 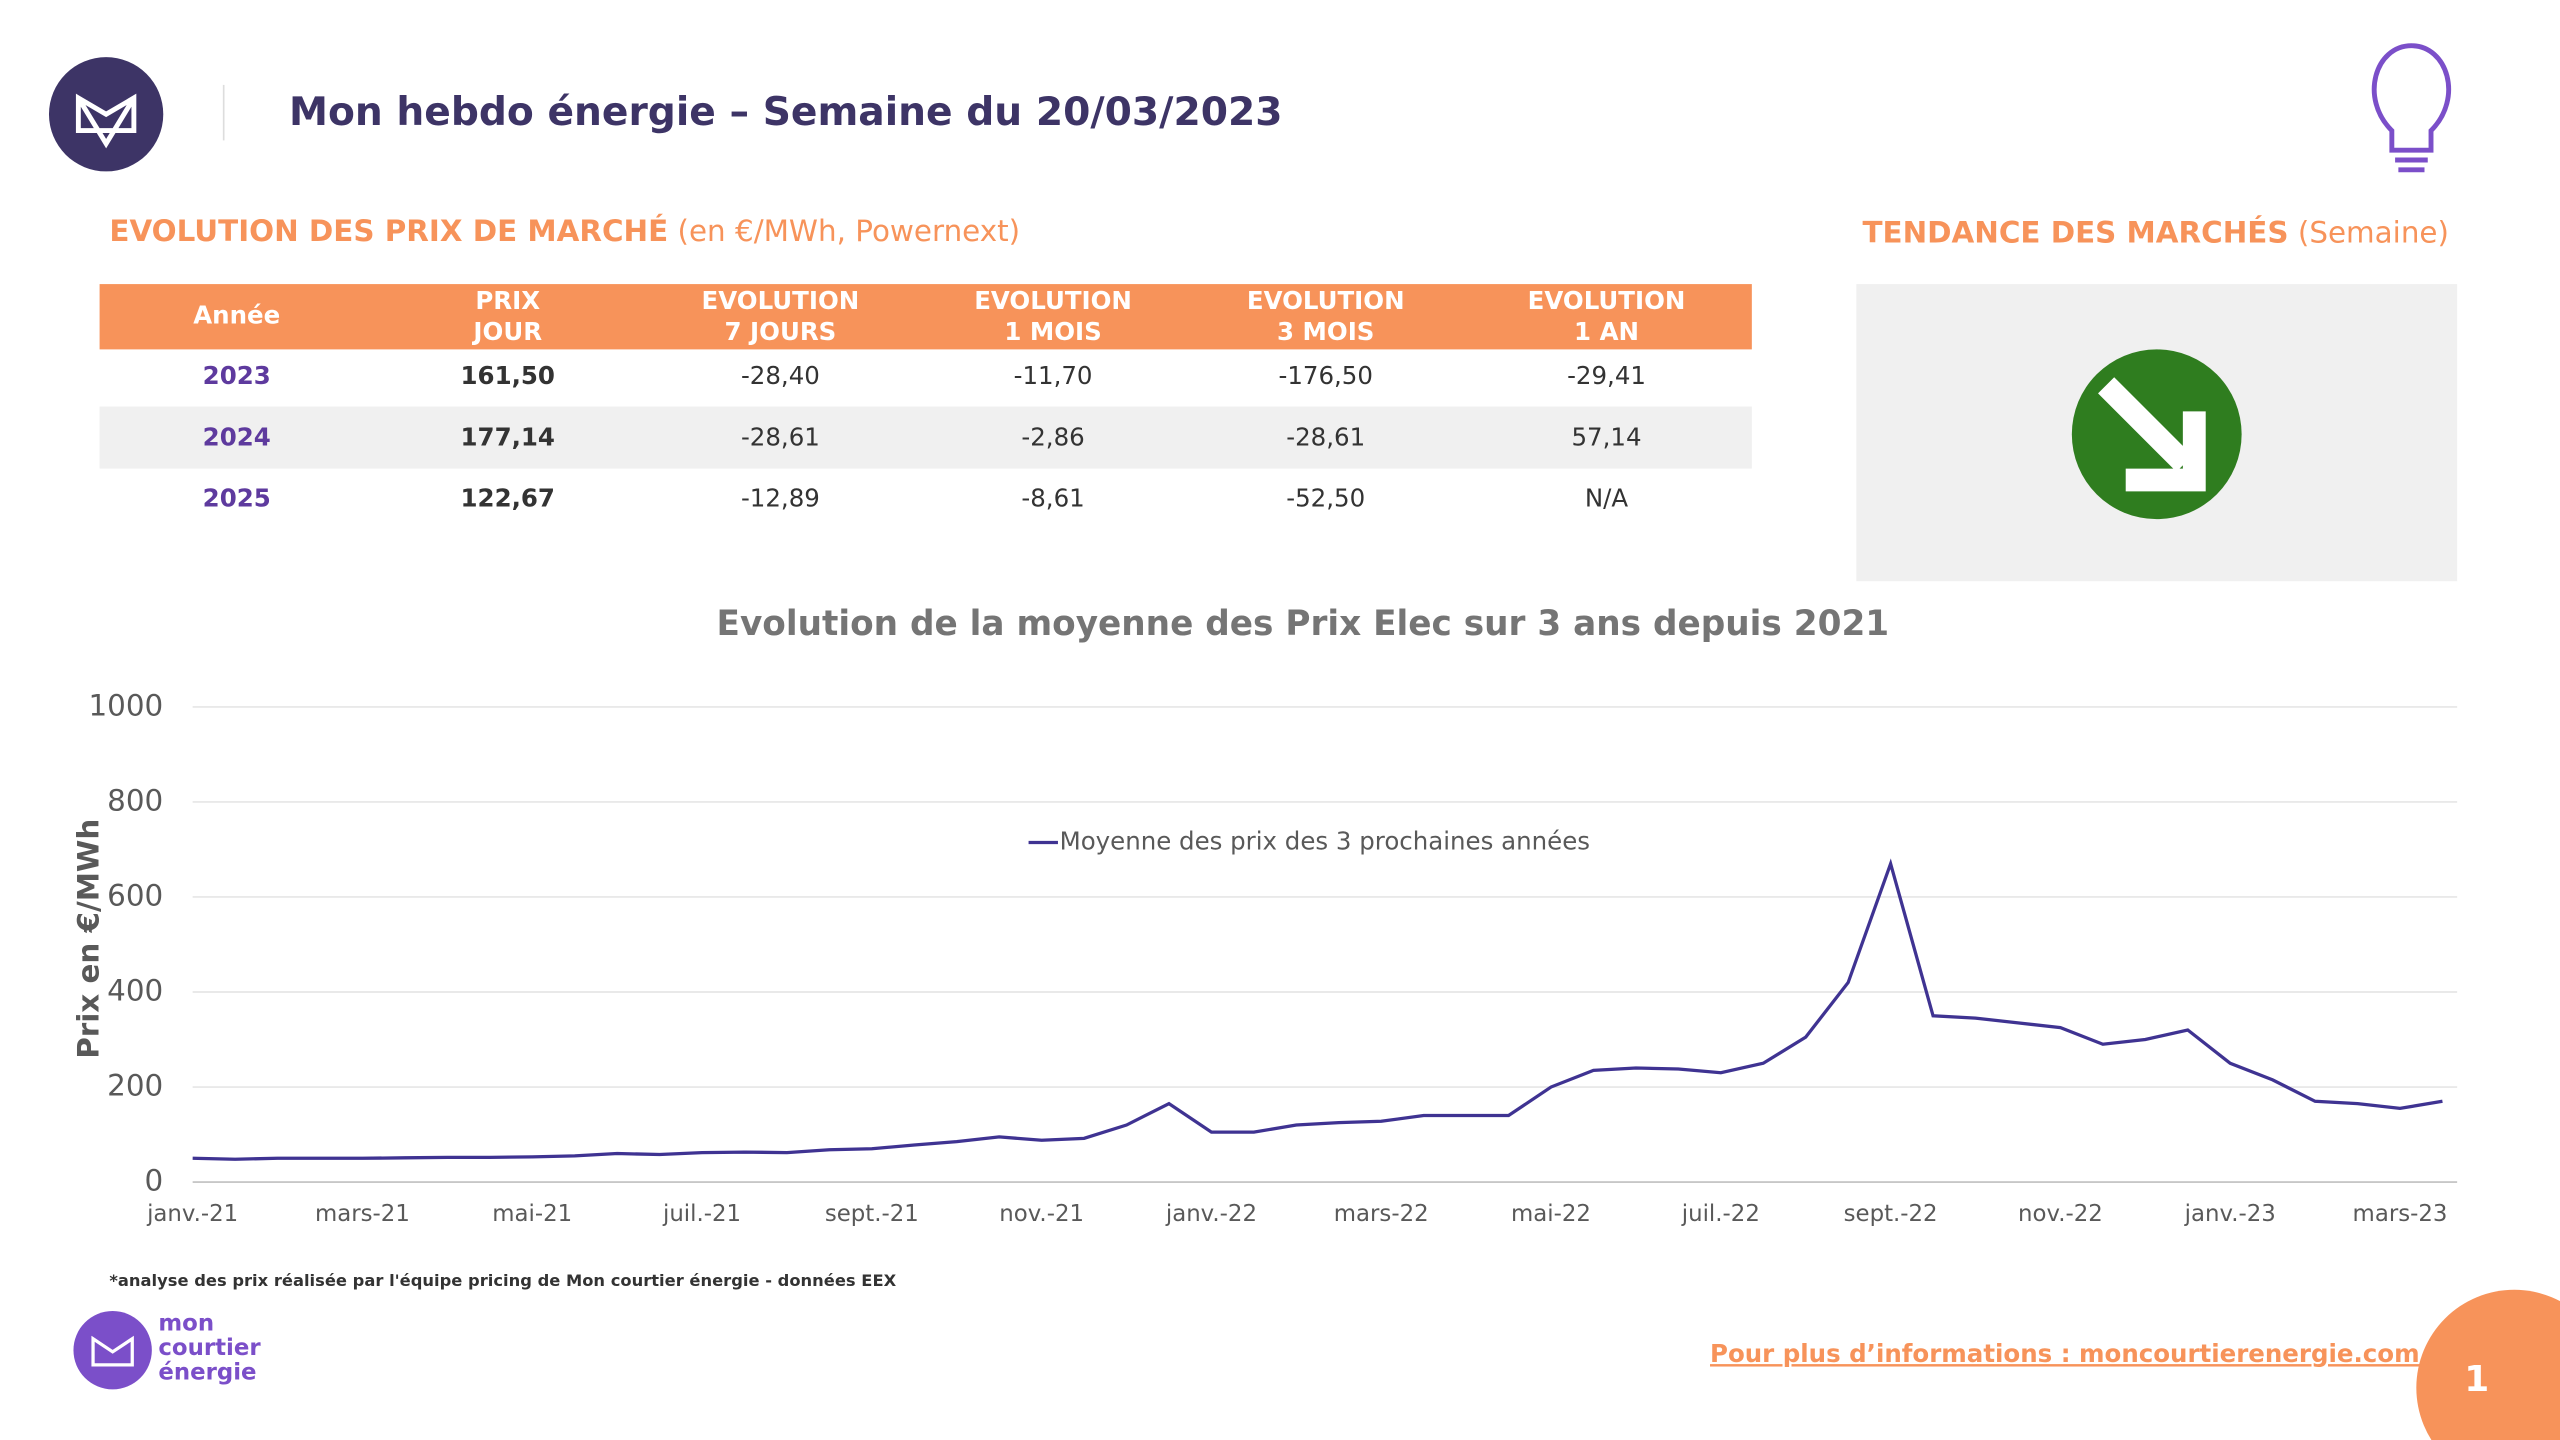 I want to click on logo-text: mon, so click(x=186, y=1324).